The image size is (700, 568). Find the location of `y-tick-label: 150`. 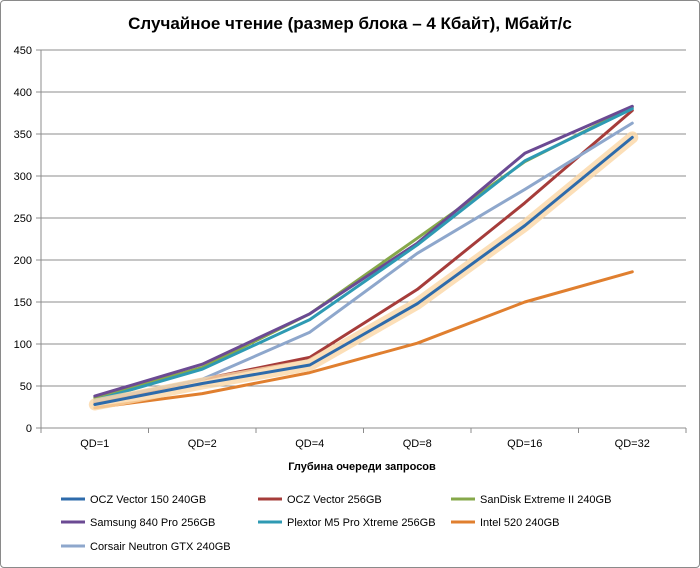

y-tick-label: 150 is located at coordinates (23, 303).